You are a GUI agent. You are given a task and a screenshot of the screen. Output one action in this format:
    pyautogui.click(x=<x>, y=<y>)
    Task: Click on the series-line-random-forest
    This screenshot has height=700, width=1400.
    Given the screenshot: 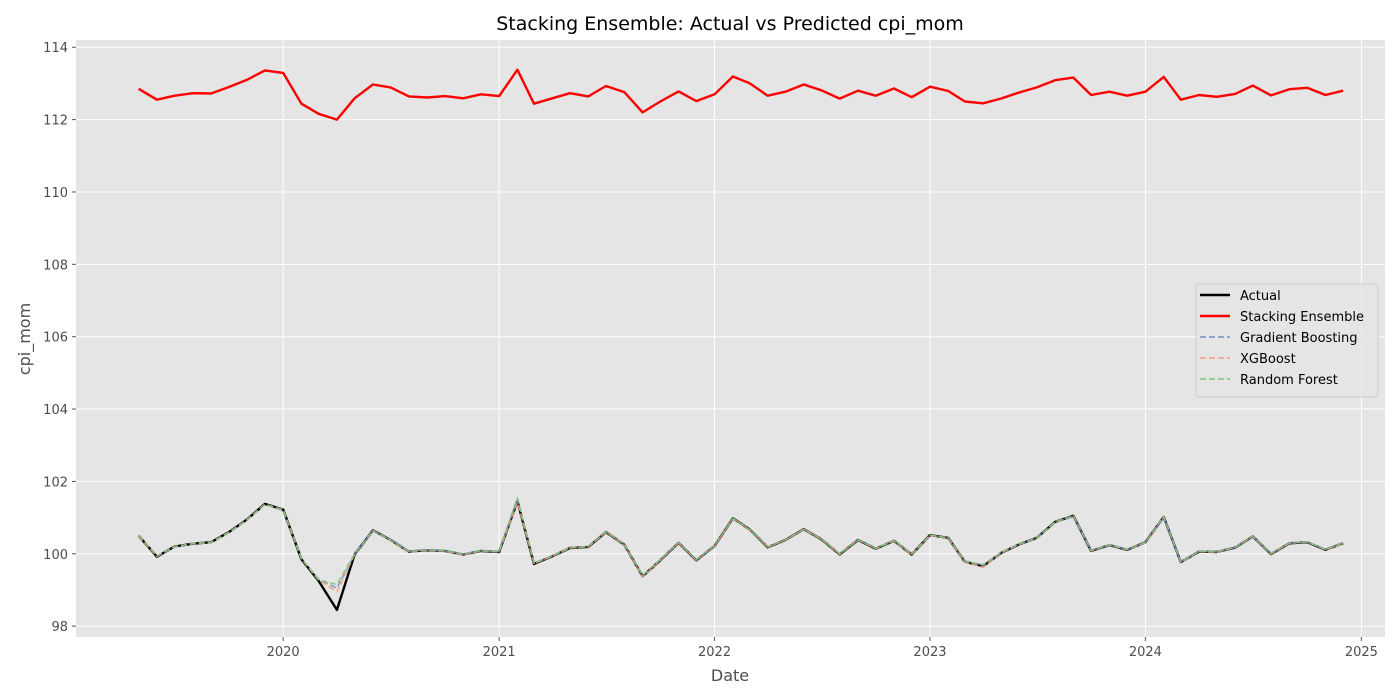 What is the action you would take?
    pyautogui.click(x=741, y=541)
    